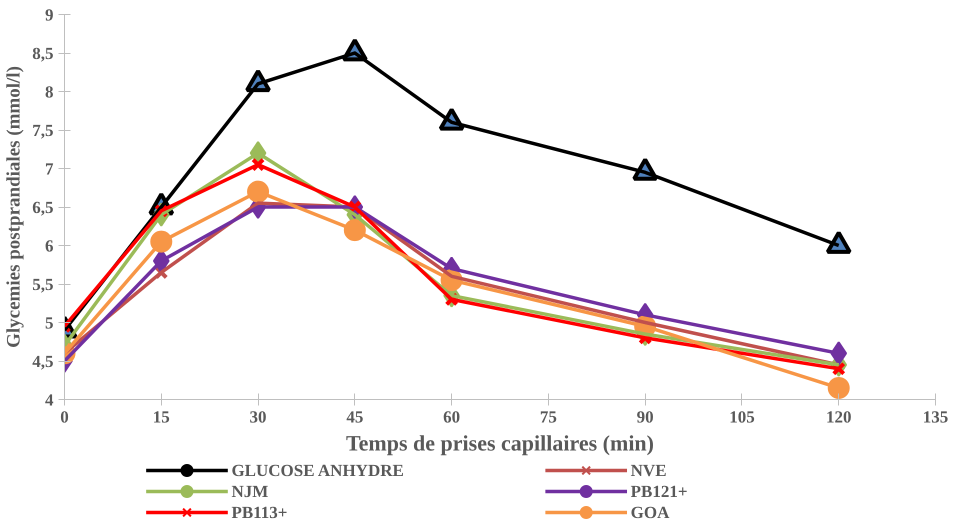  Describe the element at coordinates (645, 417) in the screenshot. I see `x-tick-label: 90` at that location.